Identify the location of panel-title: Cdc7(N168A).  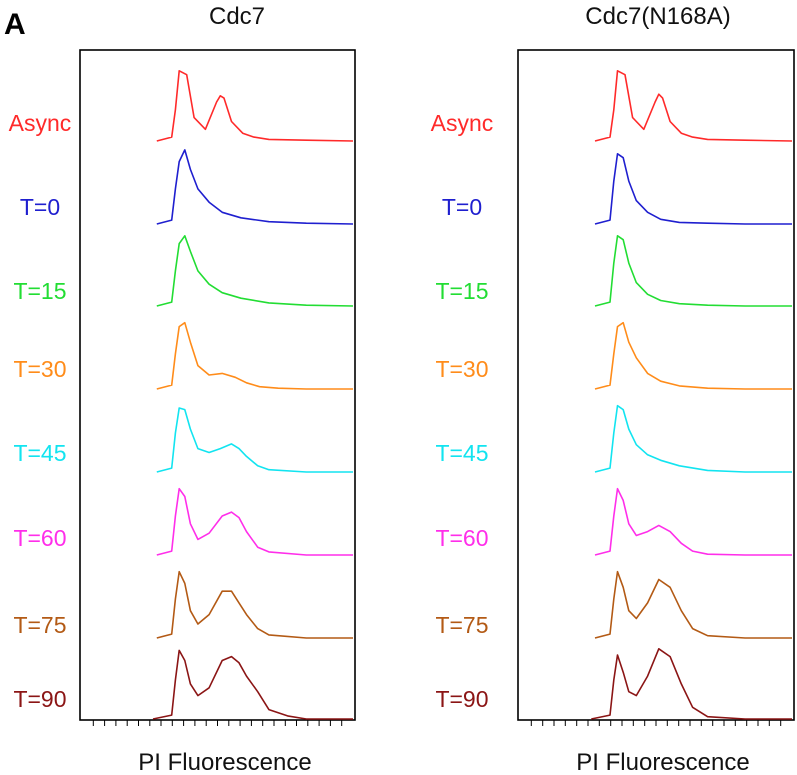
(657, 16).